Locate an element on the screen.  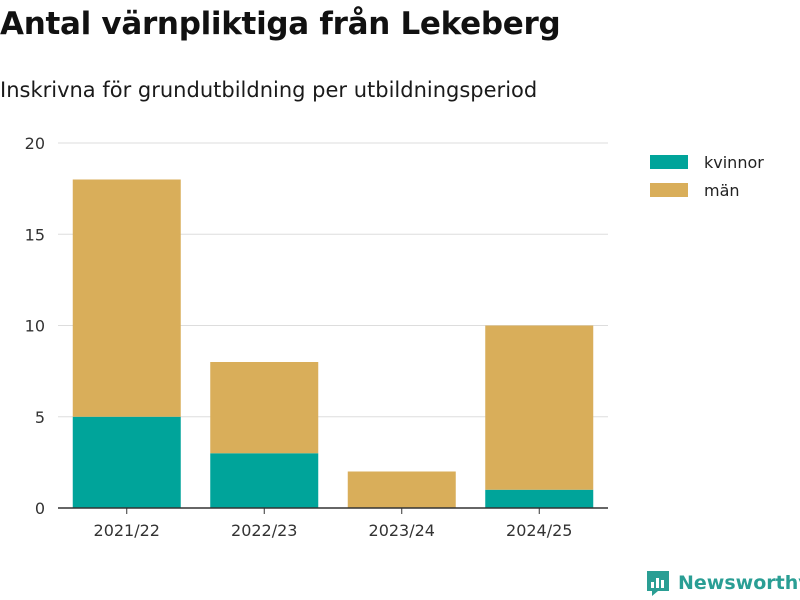
legend-swatch-kvinnor is located at coordinates (669, 162).